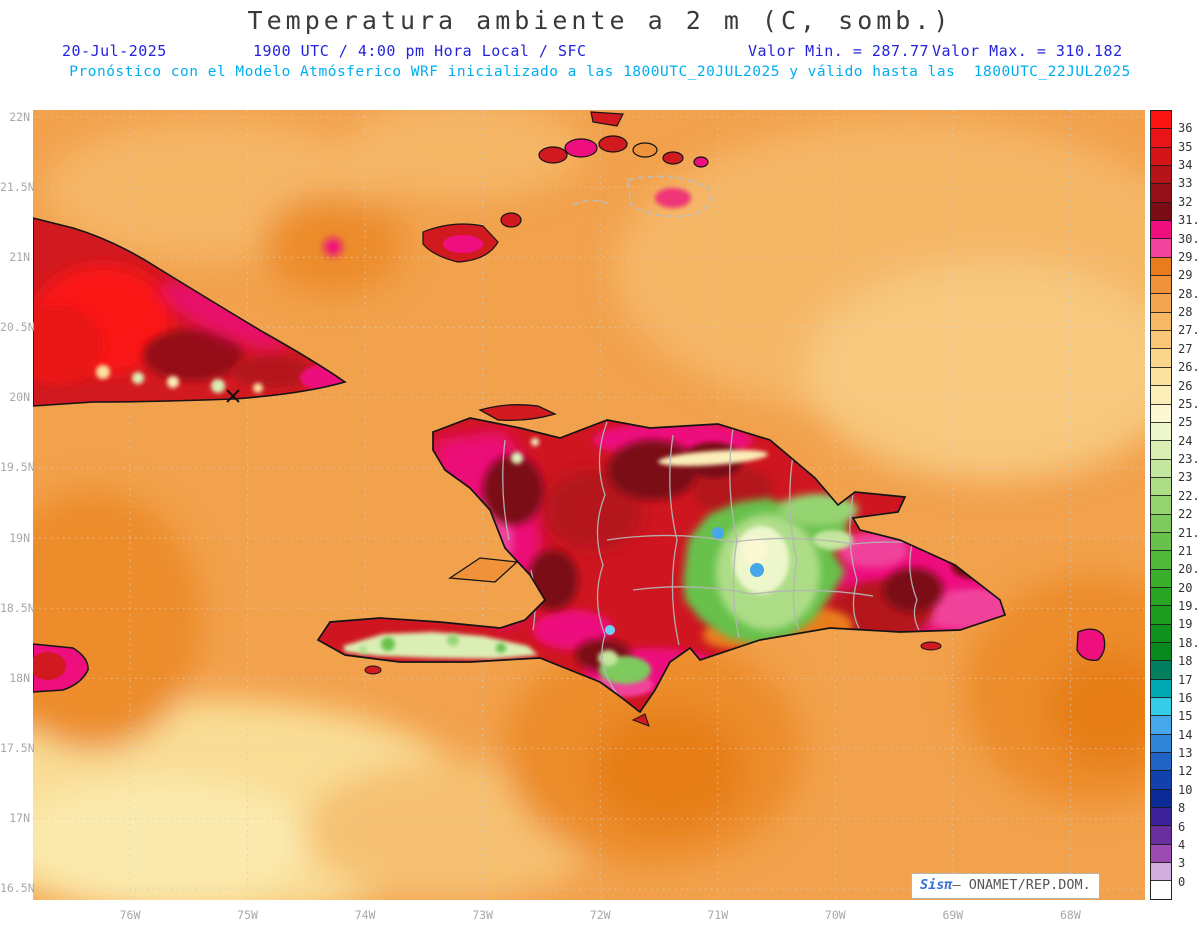 This screenshot has width=1200, height=927. What do you see at coordinates (1185, 587) in the screenshot?
I see `colorbar-level-label: 20` at bounding box center [1185, 587].